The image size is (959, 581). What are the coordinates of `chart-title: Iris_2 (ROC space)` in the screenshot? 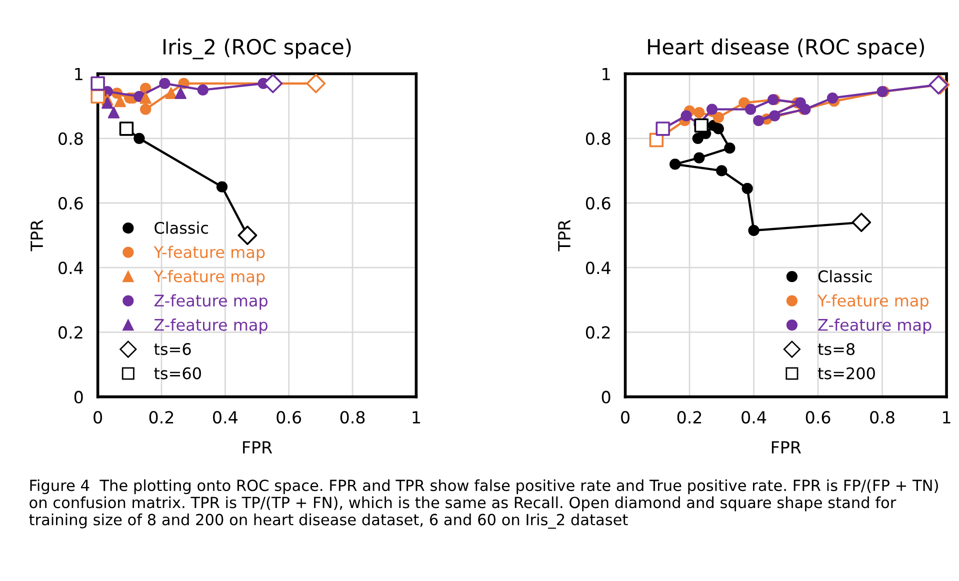 It's located at (257, 49).